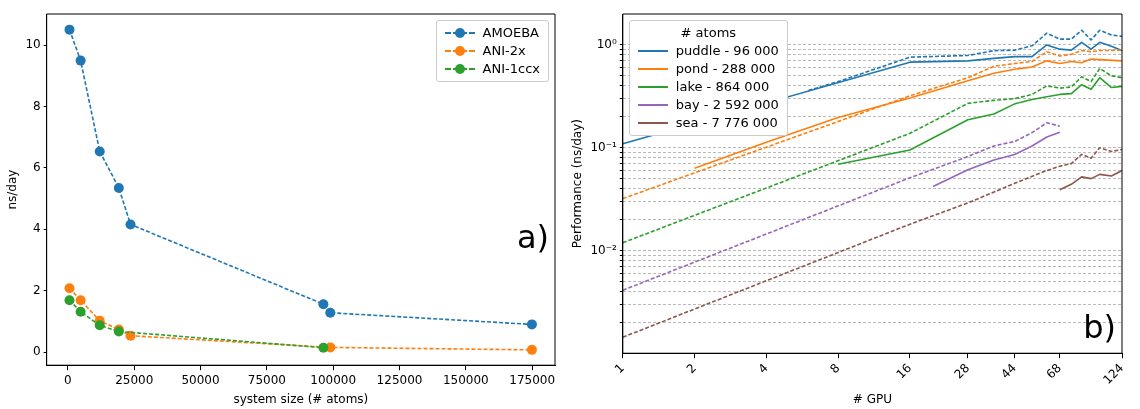  I want to click on x-tick-label: 150000, so click(465, 379).